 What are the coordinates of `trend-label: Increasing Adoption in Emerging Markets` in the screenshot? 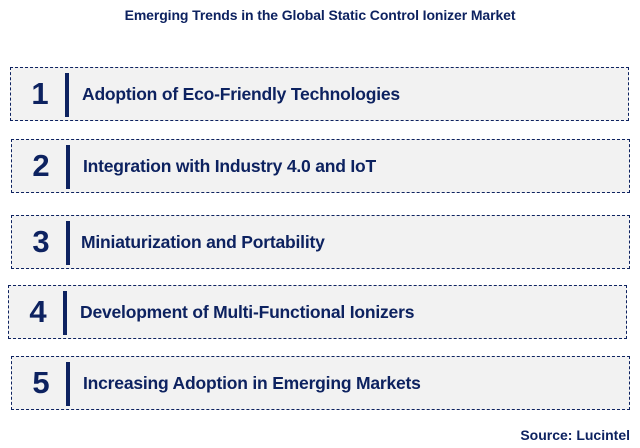 It's located at (252, 382).